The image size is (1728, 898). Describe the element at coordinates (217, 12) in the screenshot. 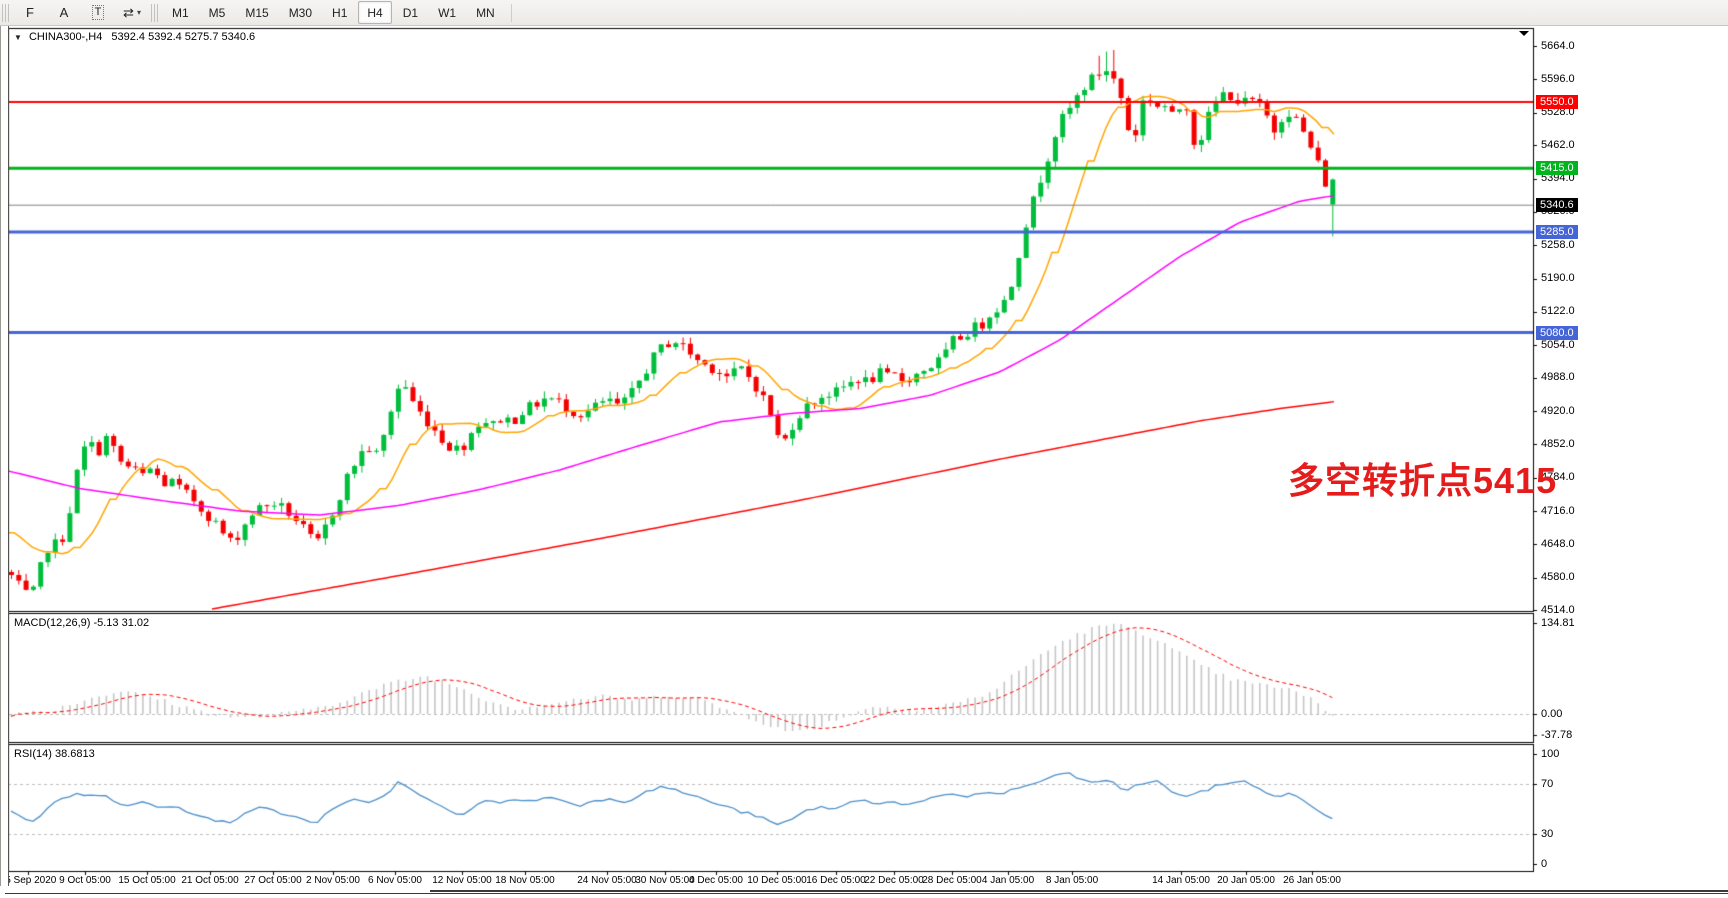

I see `timeframe-button-m5: M5` at that location.